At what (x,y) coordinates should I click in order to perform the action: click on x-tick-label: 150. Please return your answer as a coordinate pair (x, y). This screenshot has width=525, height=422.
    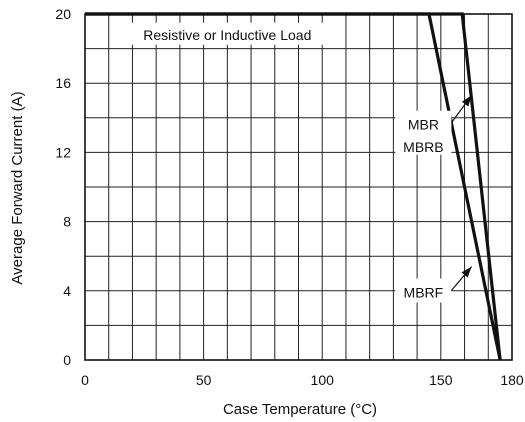
    Looking at the image, I should click on (441, 380).